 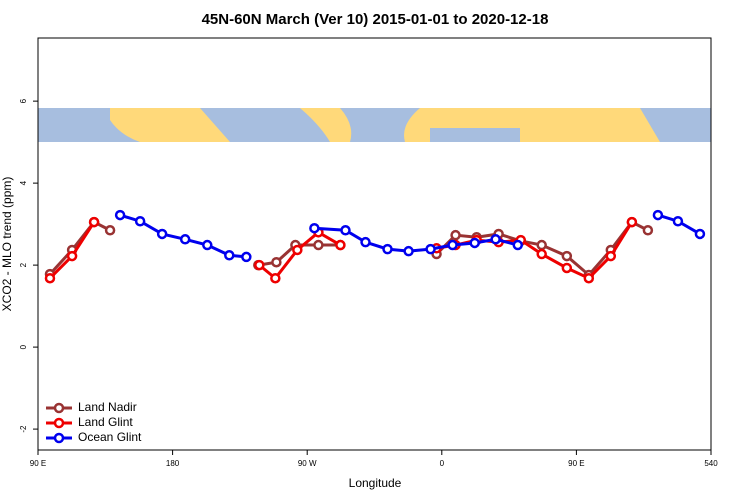 I want to click on legend-label: Land Nadir, so click(x=107, y=407).